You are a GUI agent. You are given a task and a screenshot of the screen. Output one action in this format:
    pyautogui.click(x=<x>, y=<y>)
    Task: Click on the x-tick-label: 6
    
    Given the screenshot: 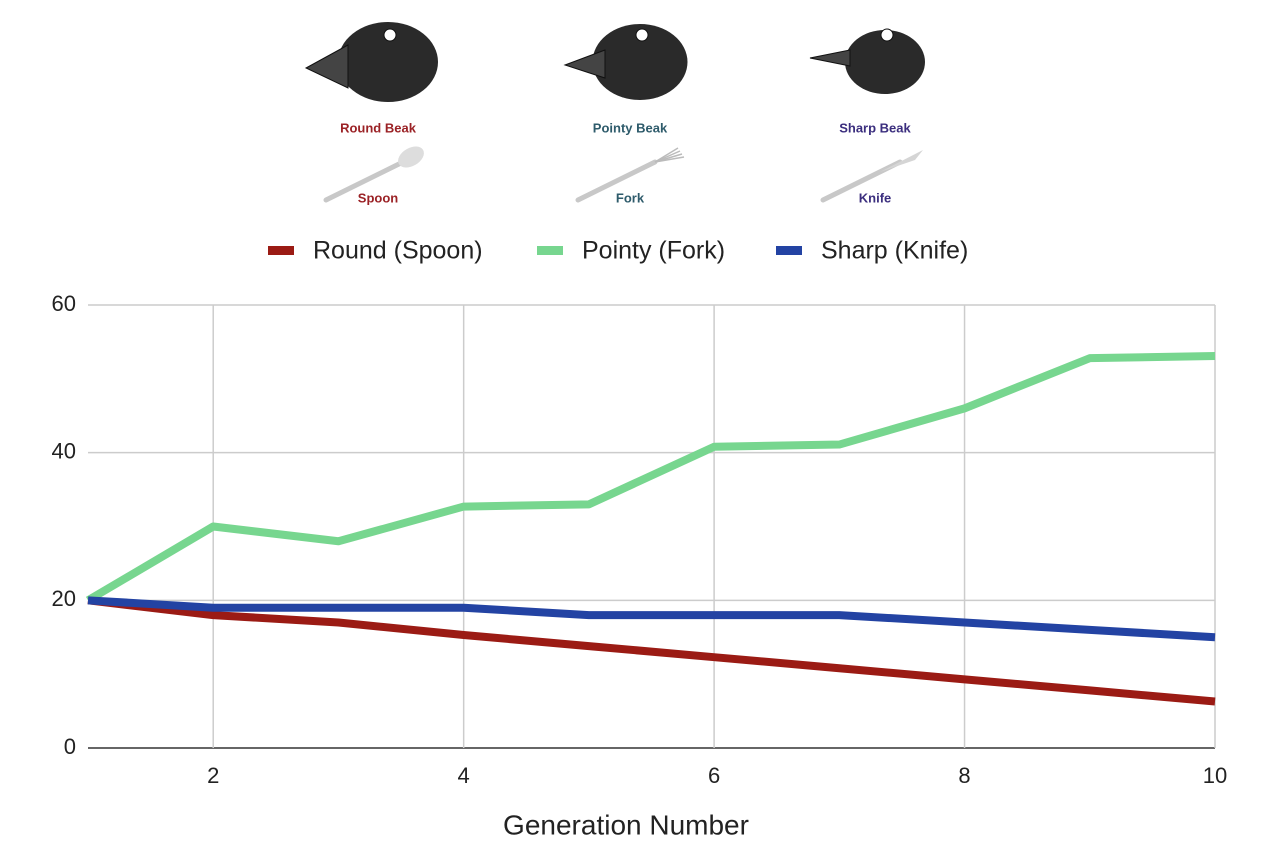 What is the action you would take?
    pyautogui.click(x=714, y=775)
    